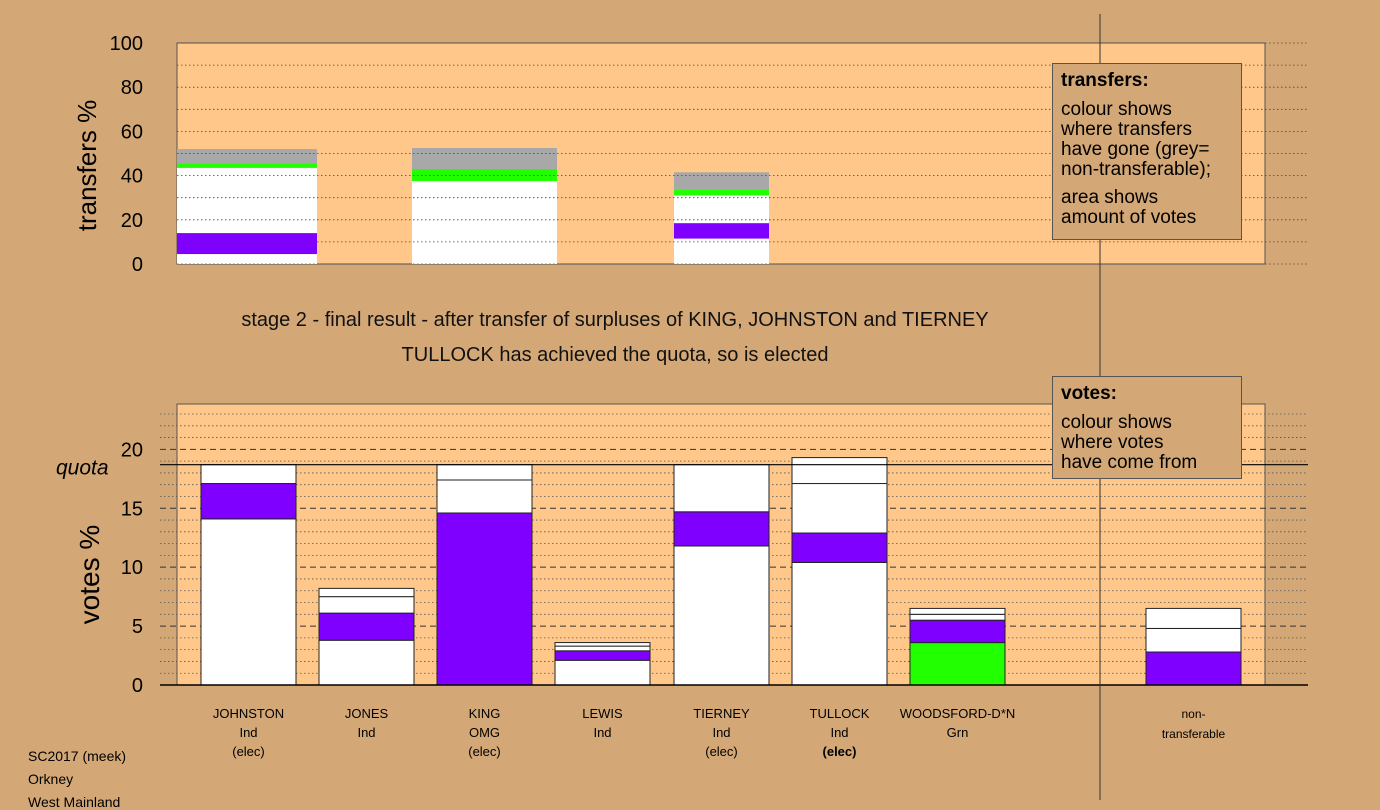 Image resolution: width=1380 pixels, height=810 pixels. I want to click on transfers-legend-line: have gone (grey=, so click(1135, 149).